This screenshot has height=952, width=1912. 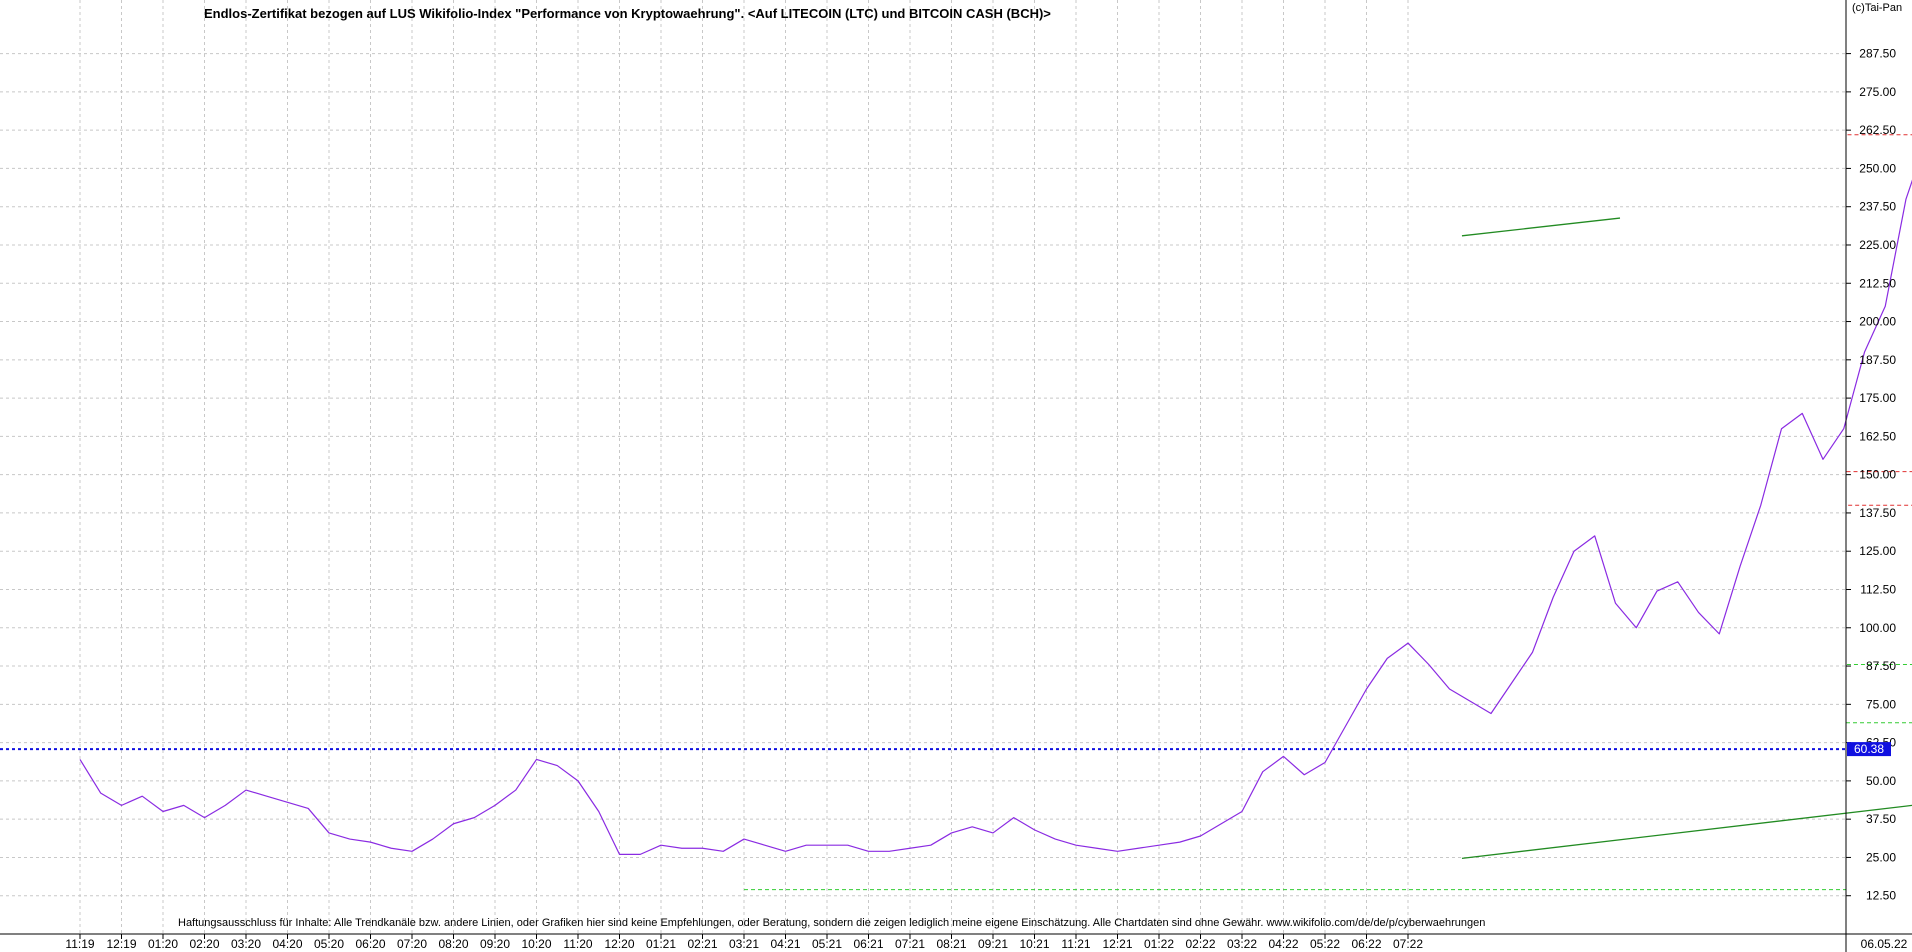 What do you see at coordinates (495, 944) in the screenshot?
I see `x-tick-label: 09:20` at bounding box center [495, 944].